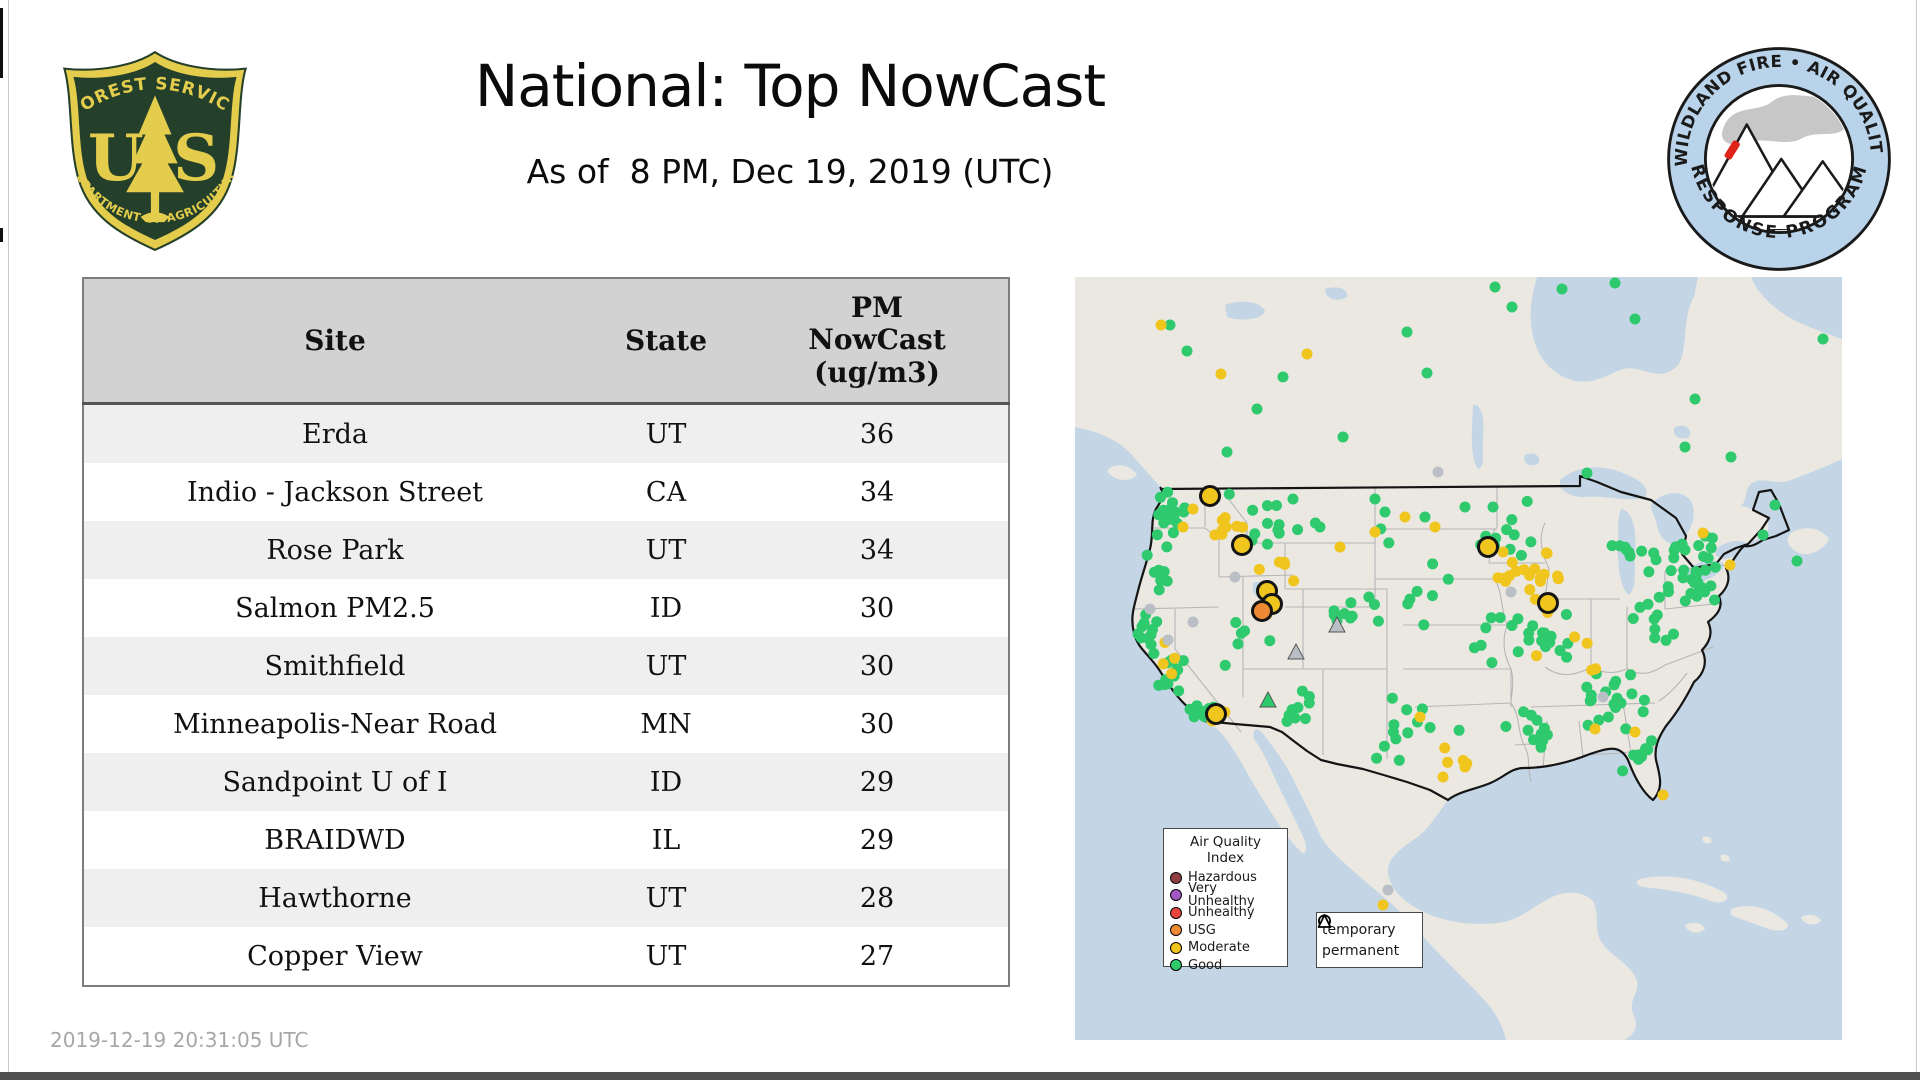 The width and height of the screenshot is (1920, 1080). I want to click on window-bottom-bar, so click(960, 1076).